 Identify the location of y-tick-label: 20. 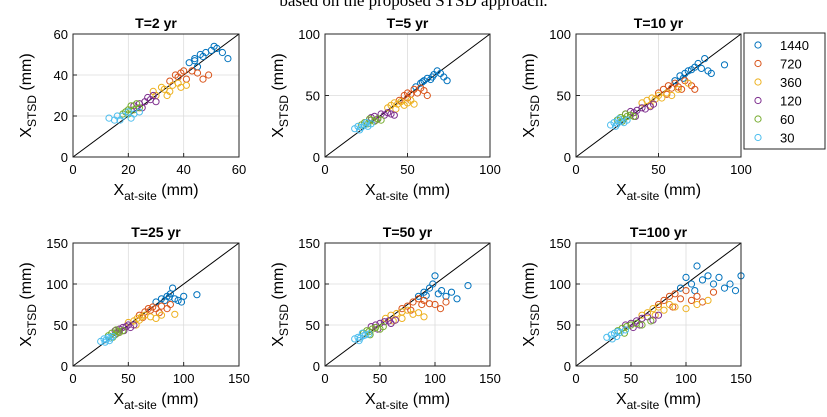
(61, 116).